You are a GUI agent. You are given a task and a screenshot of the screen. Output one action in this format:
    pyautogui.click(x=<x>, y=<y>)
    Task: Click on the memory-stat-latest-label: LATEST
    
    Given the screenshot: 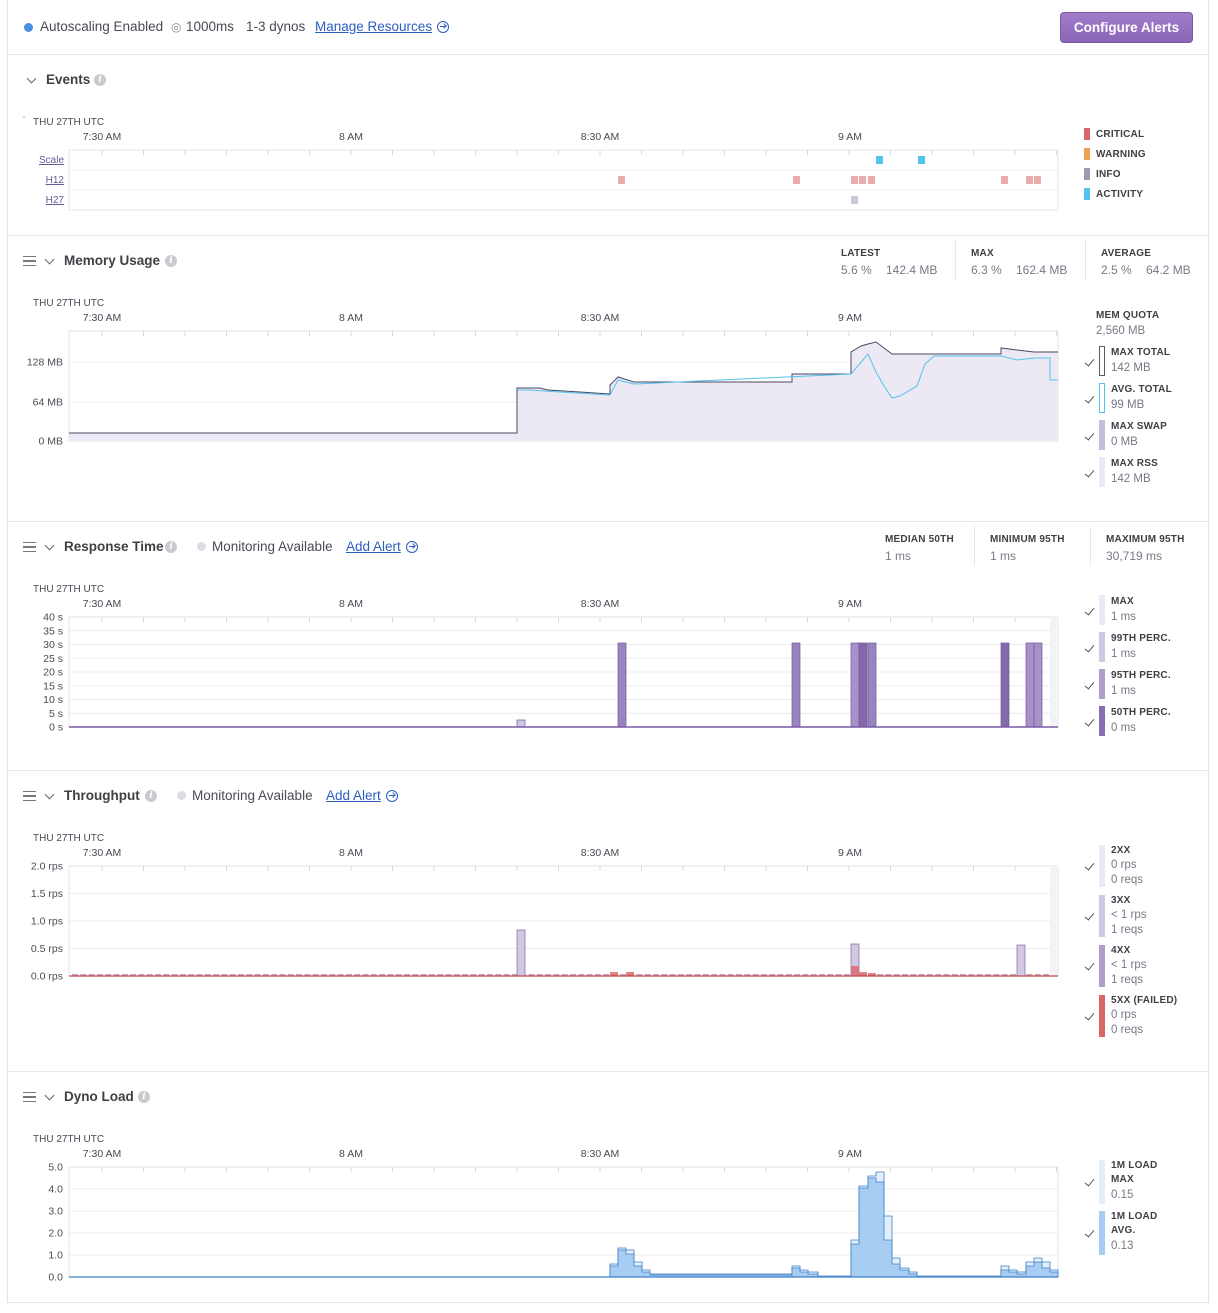 What is the action you would take?
    pyautogui.click(x=861, y=253)
    